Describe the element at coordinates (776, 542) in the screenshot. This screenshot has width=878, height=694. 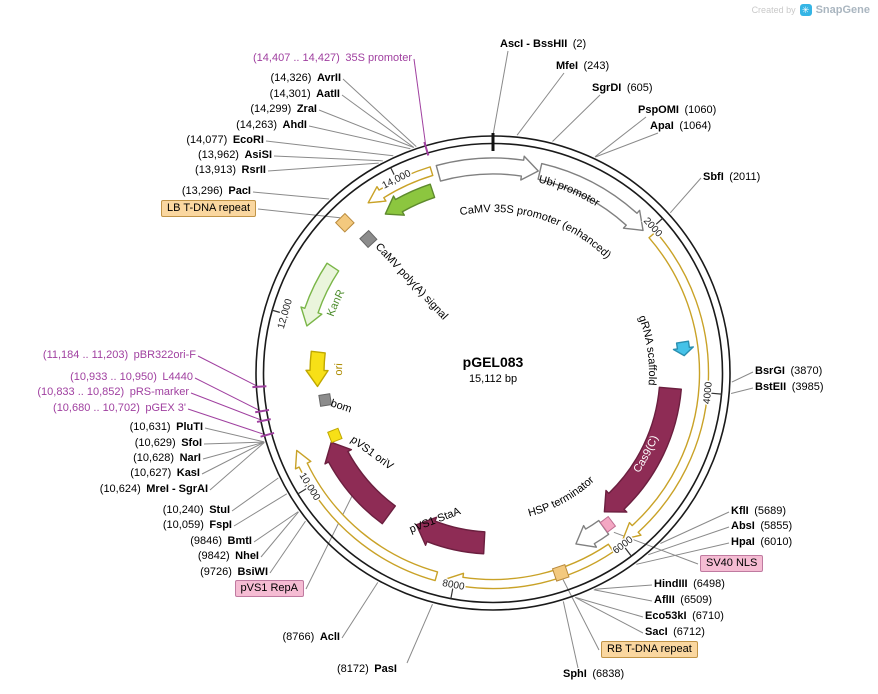
I see `site-position: (6010)` at that location.